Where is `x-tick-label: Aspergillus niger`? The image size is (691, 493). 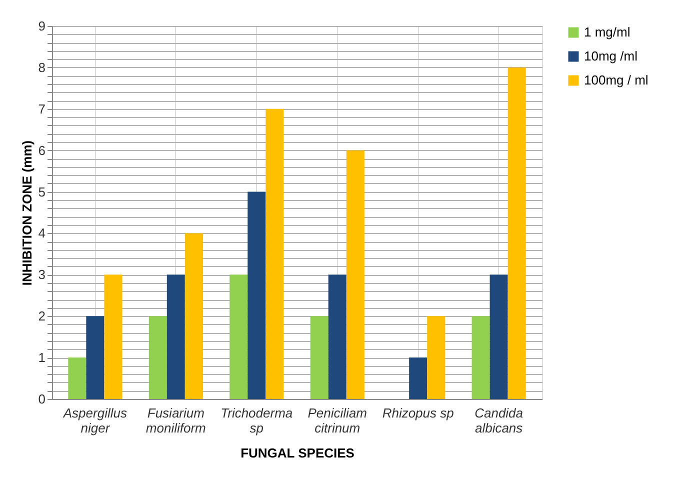 x-tick-label: Aspergillus niger is located at coordinates (95, 421).